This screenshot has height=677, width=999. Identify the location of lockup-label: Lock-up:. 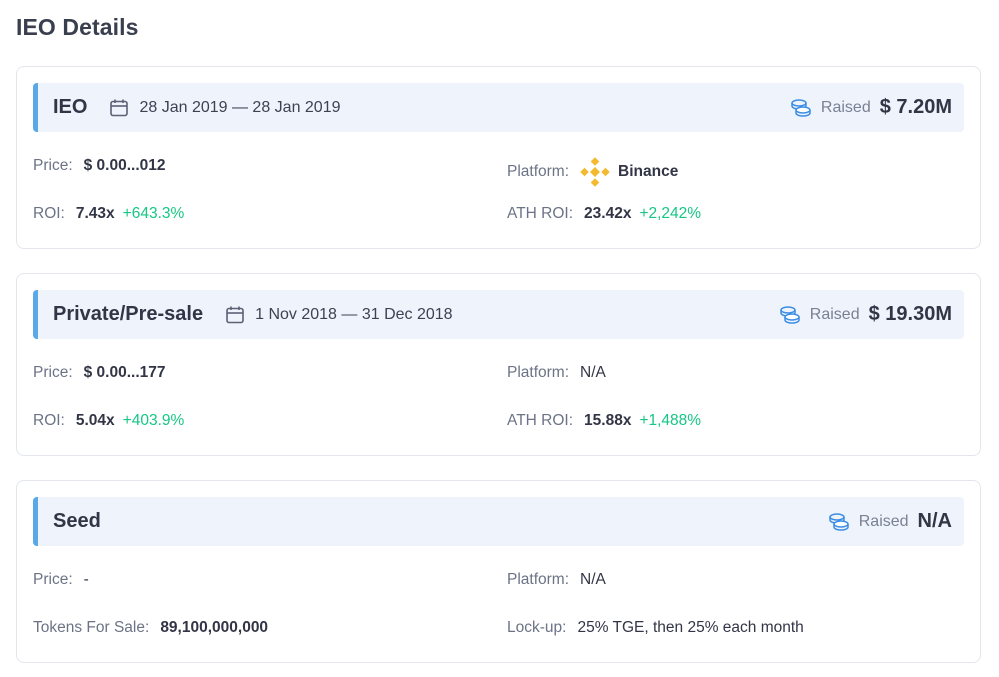
(537, 627).